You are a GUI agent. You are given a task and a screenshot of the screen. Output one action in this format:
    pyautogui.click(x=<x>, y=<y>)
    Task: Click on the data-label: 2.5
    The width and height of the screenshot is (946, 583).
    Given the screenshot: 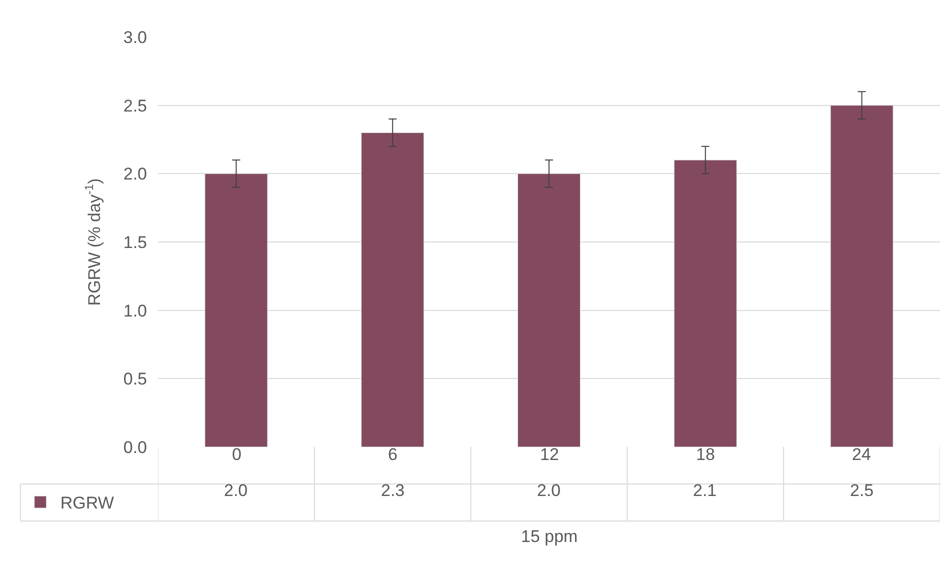 What is the action you would take?
    pyautogui.click(x=862, y=490)
    